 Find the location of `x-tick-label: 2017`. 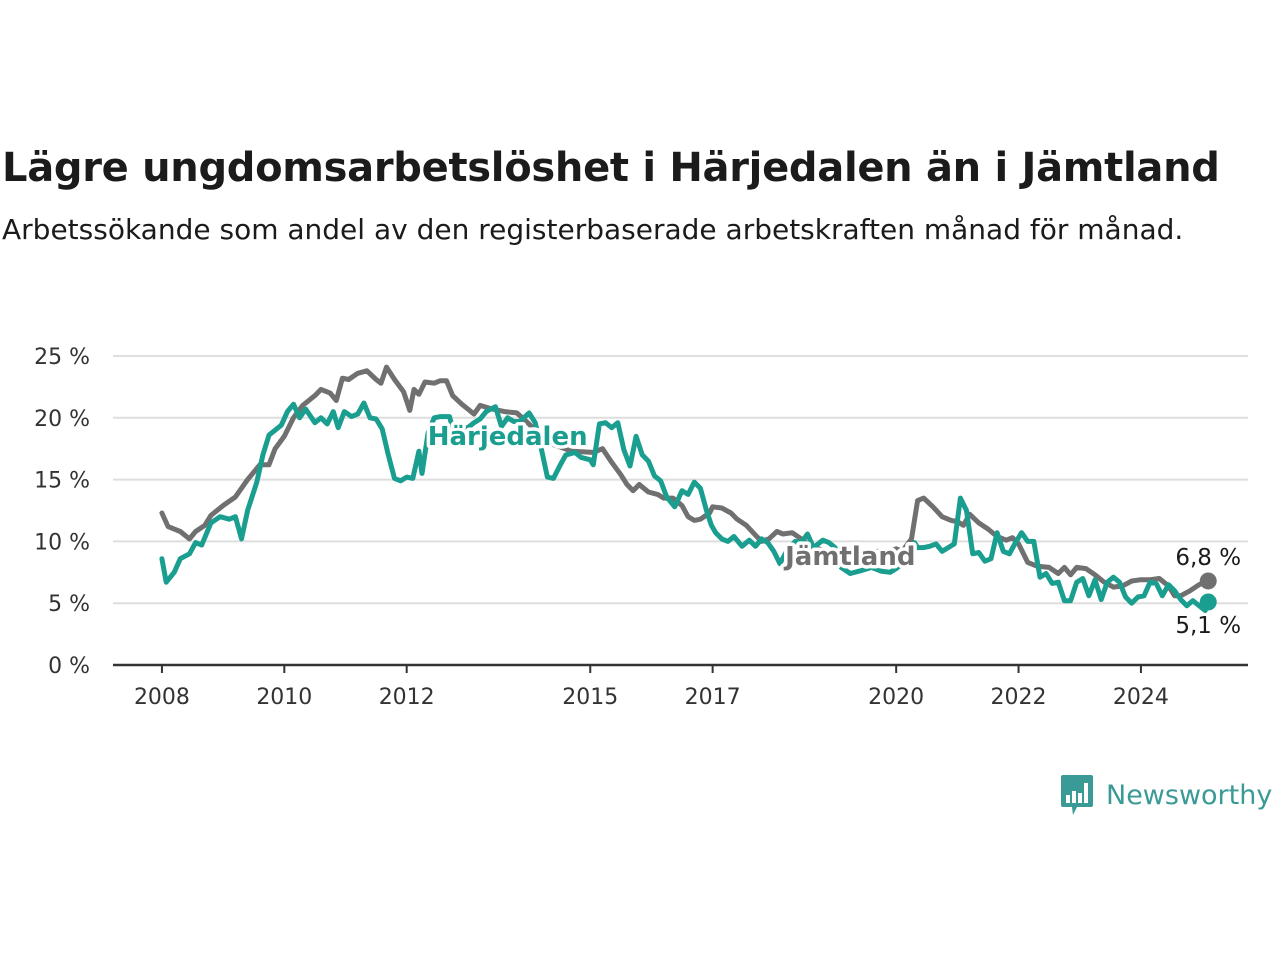

x-tick-label: 2017 is located at coordinates (713, 697).